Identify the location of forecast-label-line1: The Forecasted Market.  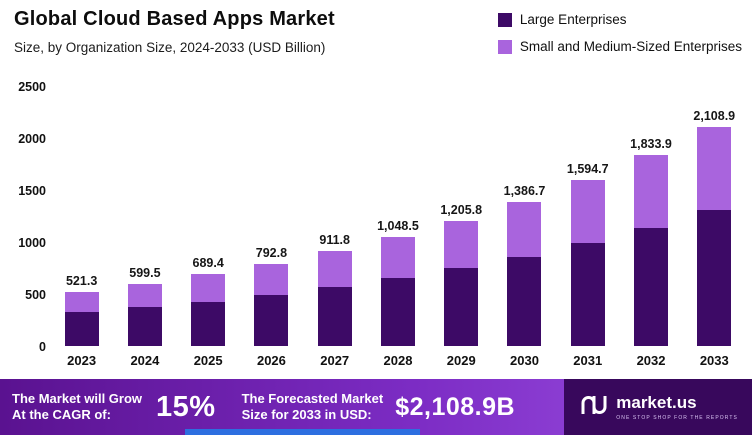
(312, 398).